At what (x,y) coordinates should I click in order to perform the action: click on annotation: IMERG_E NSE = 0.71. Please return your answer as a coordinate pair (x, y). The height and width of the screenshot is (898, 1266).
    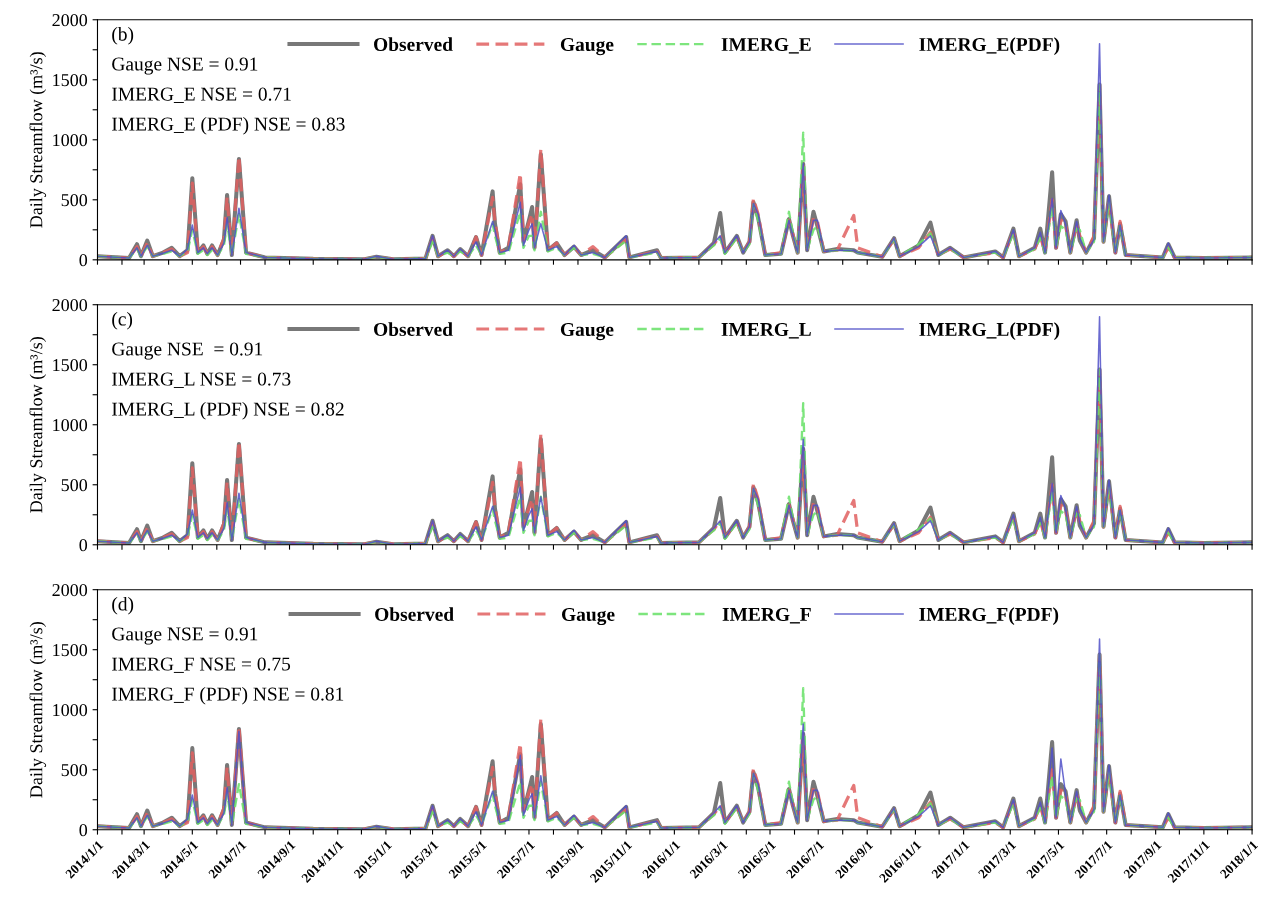
    Looking at the image, I should click on (201, 95).